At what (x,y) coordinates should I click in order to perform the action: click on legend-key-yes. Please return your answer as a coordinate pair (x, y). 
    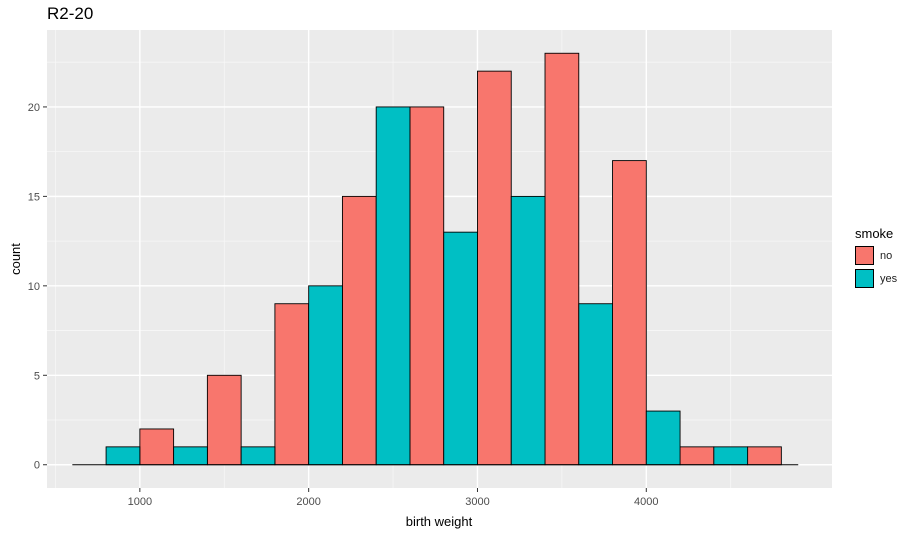
    Looking at the image, I should click on (864, 278).